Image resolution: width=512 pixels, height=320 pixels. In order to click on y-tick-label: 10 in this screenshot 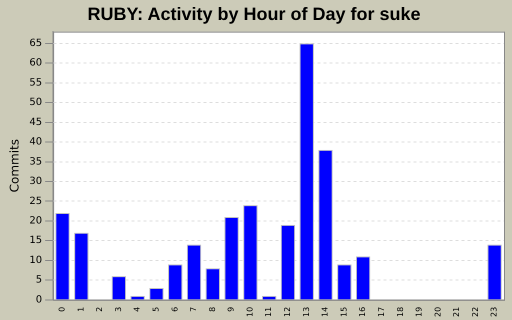, I will do `click(35, 260)`.